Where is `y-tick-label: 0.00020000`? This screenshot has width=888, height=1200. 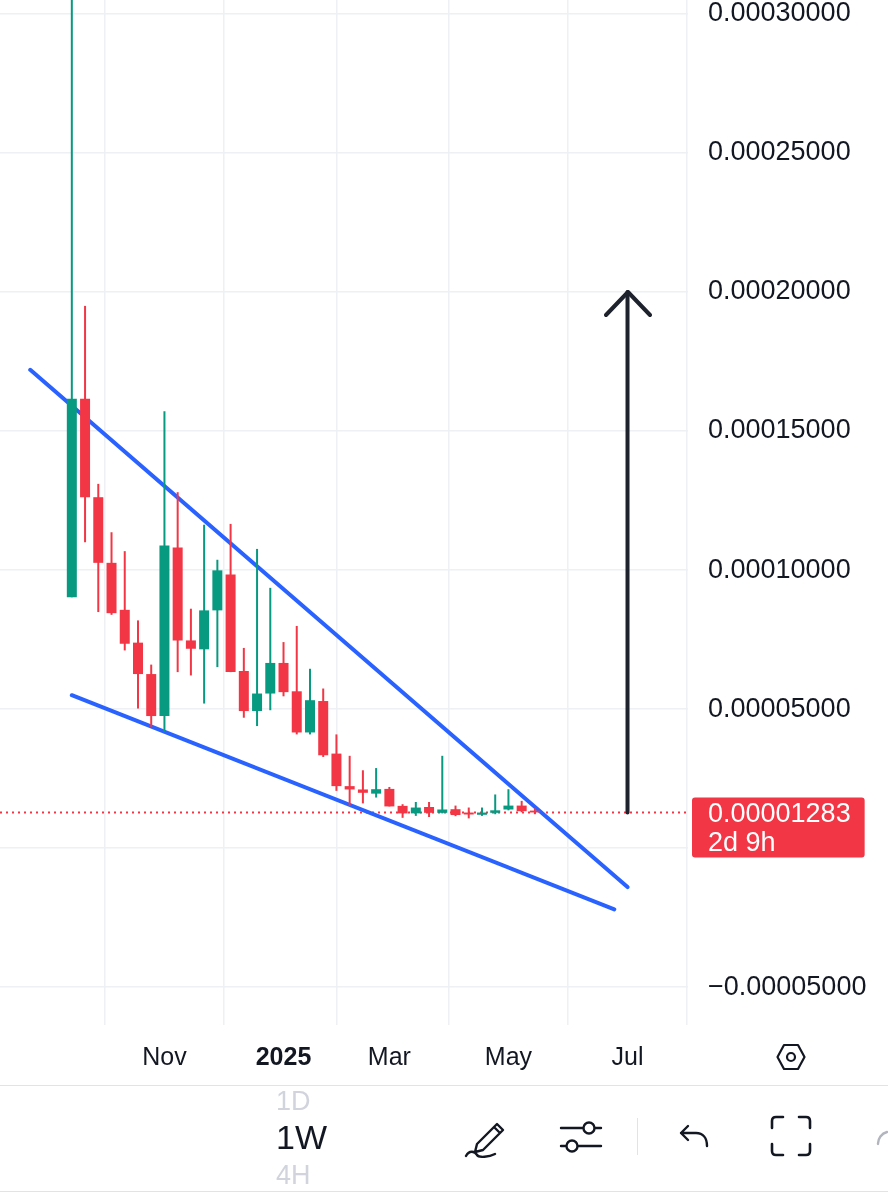
y-tick-label: 0.00020000 is located at coordinates (779, 290).